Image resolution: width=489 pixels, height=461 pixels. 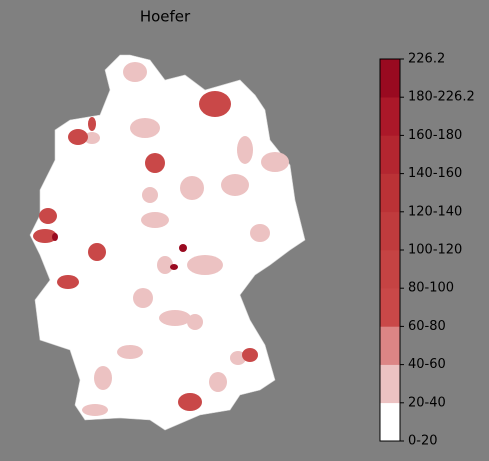 What do you see at coordinates (427, 326) in the screenshot?
I see `colorbar-tick-label: 60-80` at bounding box center [427, 326].